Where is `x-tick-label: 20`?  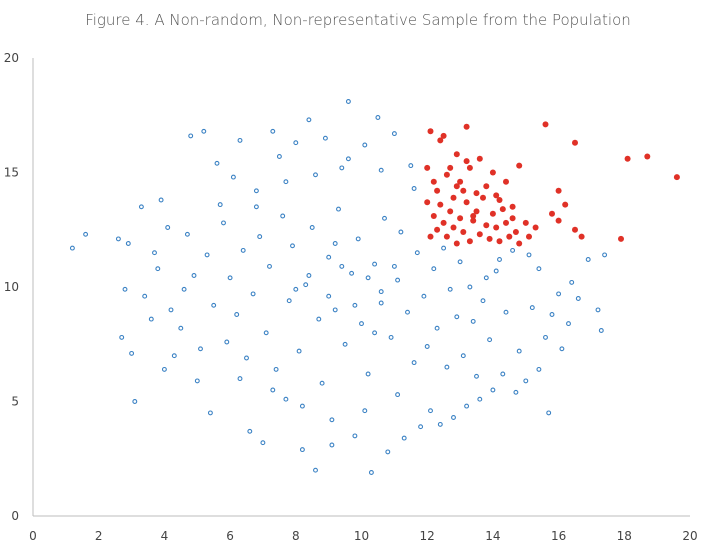
x-tick-label: 20 is located at coordinates (689, 536).